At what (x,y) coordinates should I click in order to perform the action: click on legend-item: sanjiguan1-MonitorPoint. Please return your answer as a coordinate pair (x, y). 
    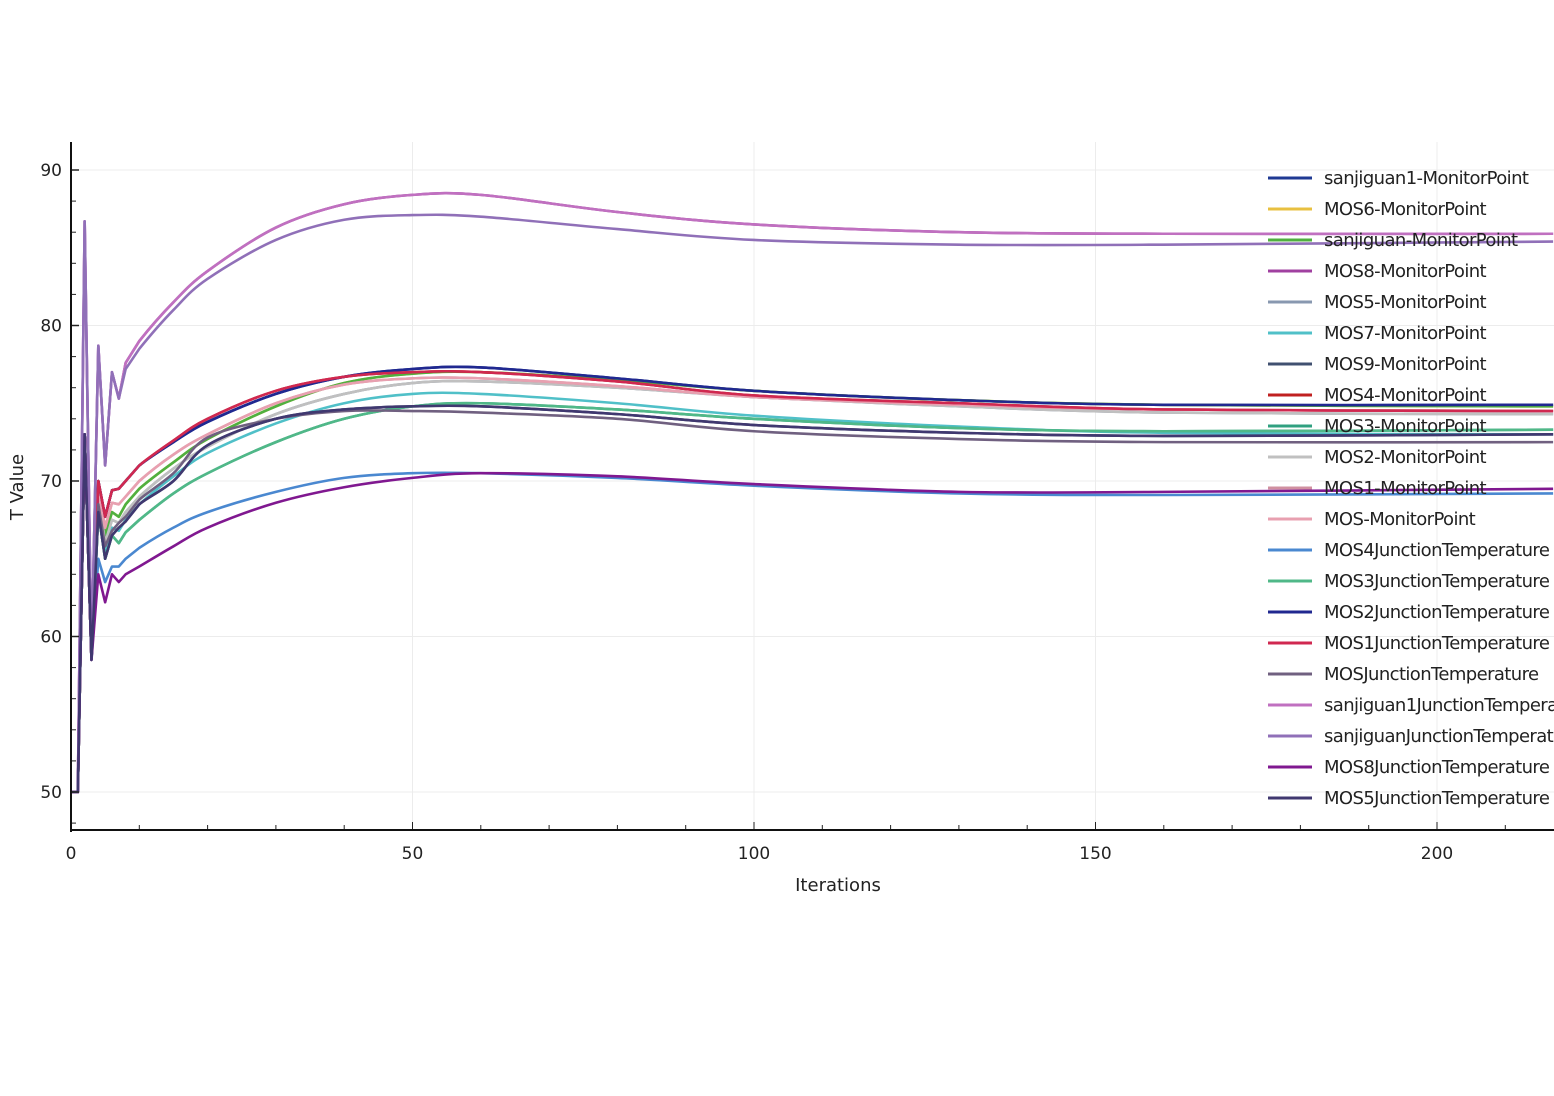
    Looking at the image, I should click on (1398, 178).